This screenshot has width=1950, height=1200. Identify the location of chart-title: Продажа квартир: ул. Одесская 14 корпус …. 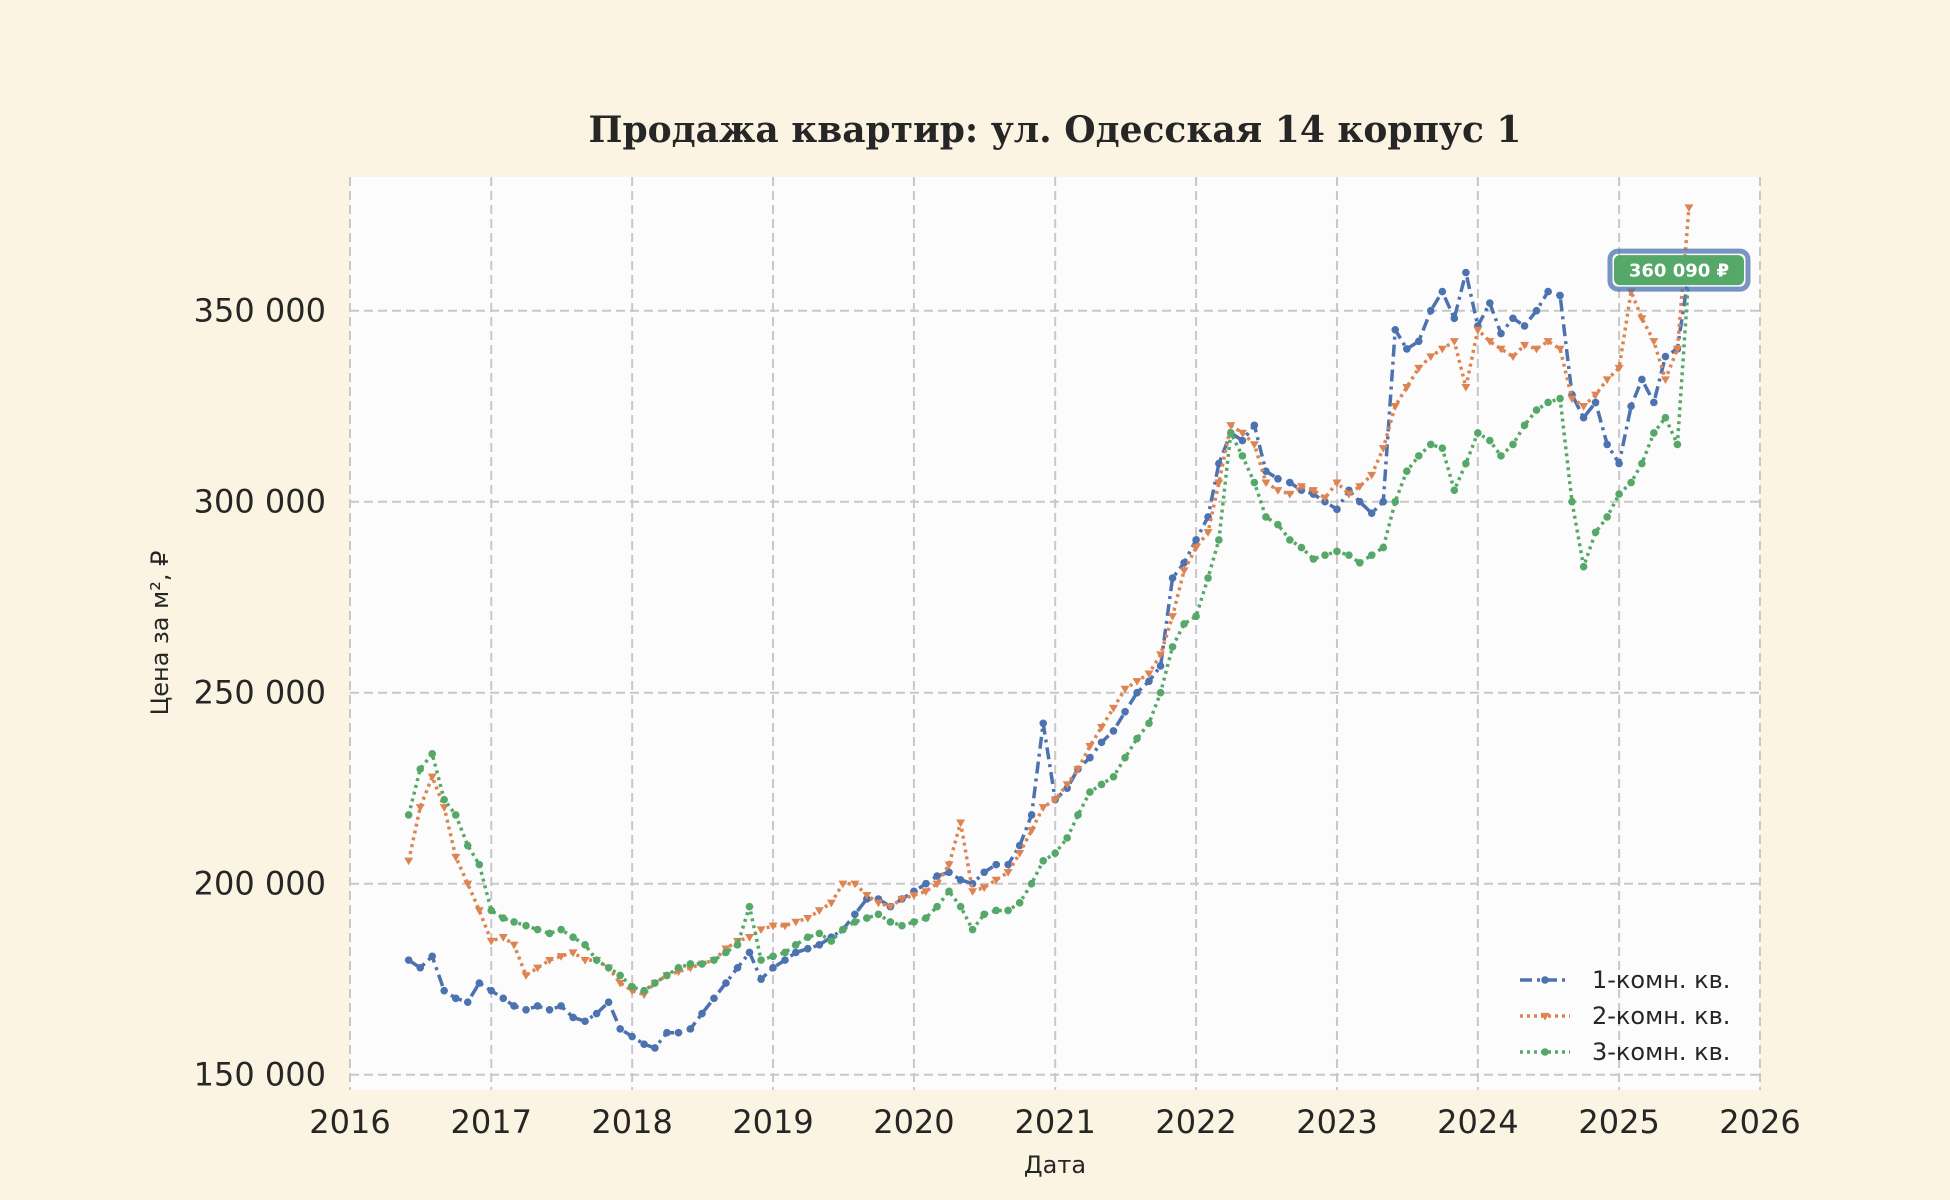
(1055, 130).